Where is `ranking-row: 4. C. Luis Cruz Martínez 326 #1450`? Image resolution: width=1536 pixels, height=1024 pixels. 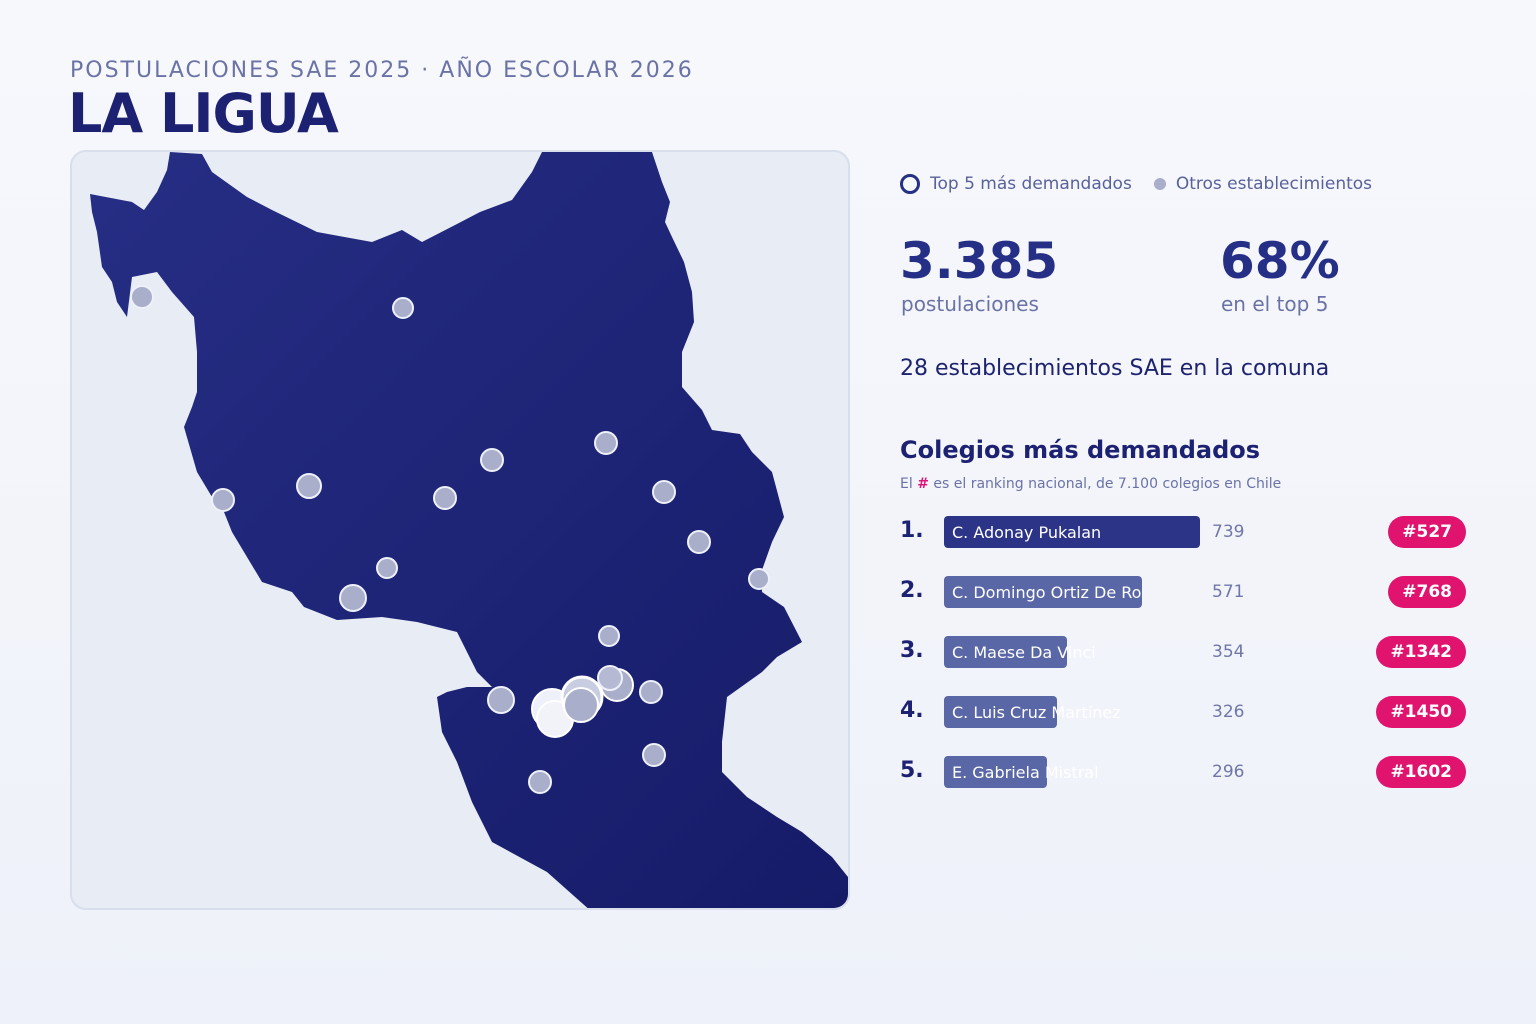 ranking-row: 4. C. Luis Cruz Martínez 326 #1450 is located at coordinates (1185, 713).